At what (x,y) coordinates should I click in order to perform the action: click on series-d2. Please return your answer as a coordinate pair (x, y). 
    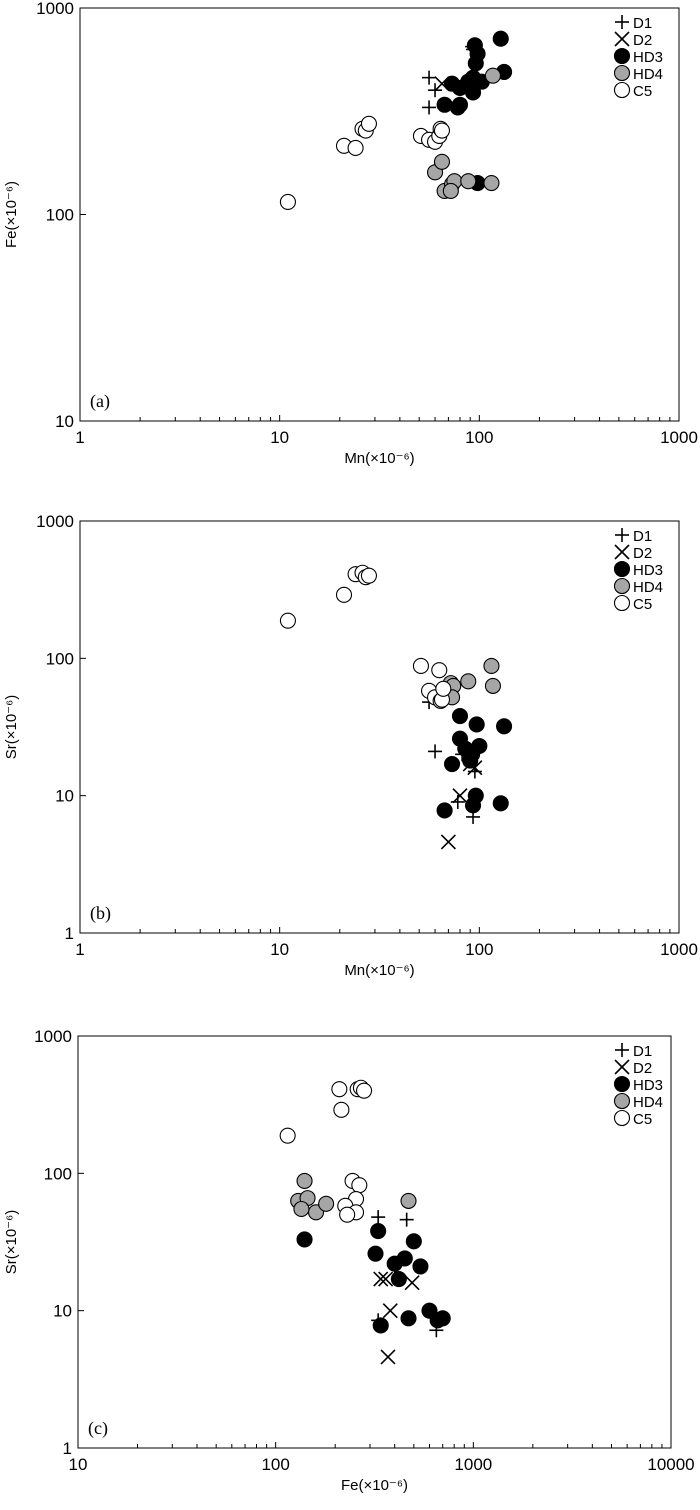
    Looking at the image, I should click on (396, 1318).